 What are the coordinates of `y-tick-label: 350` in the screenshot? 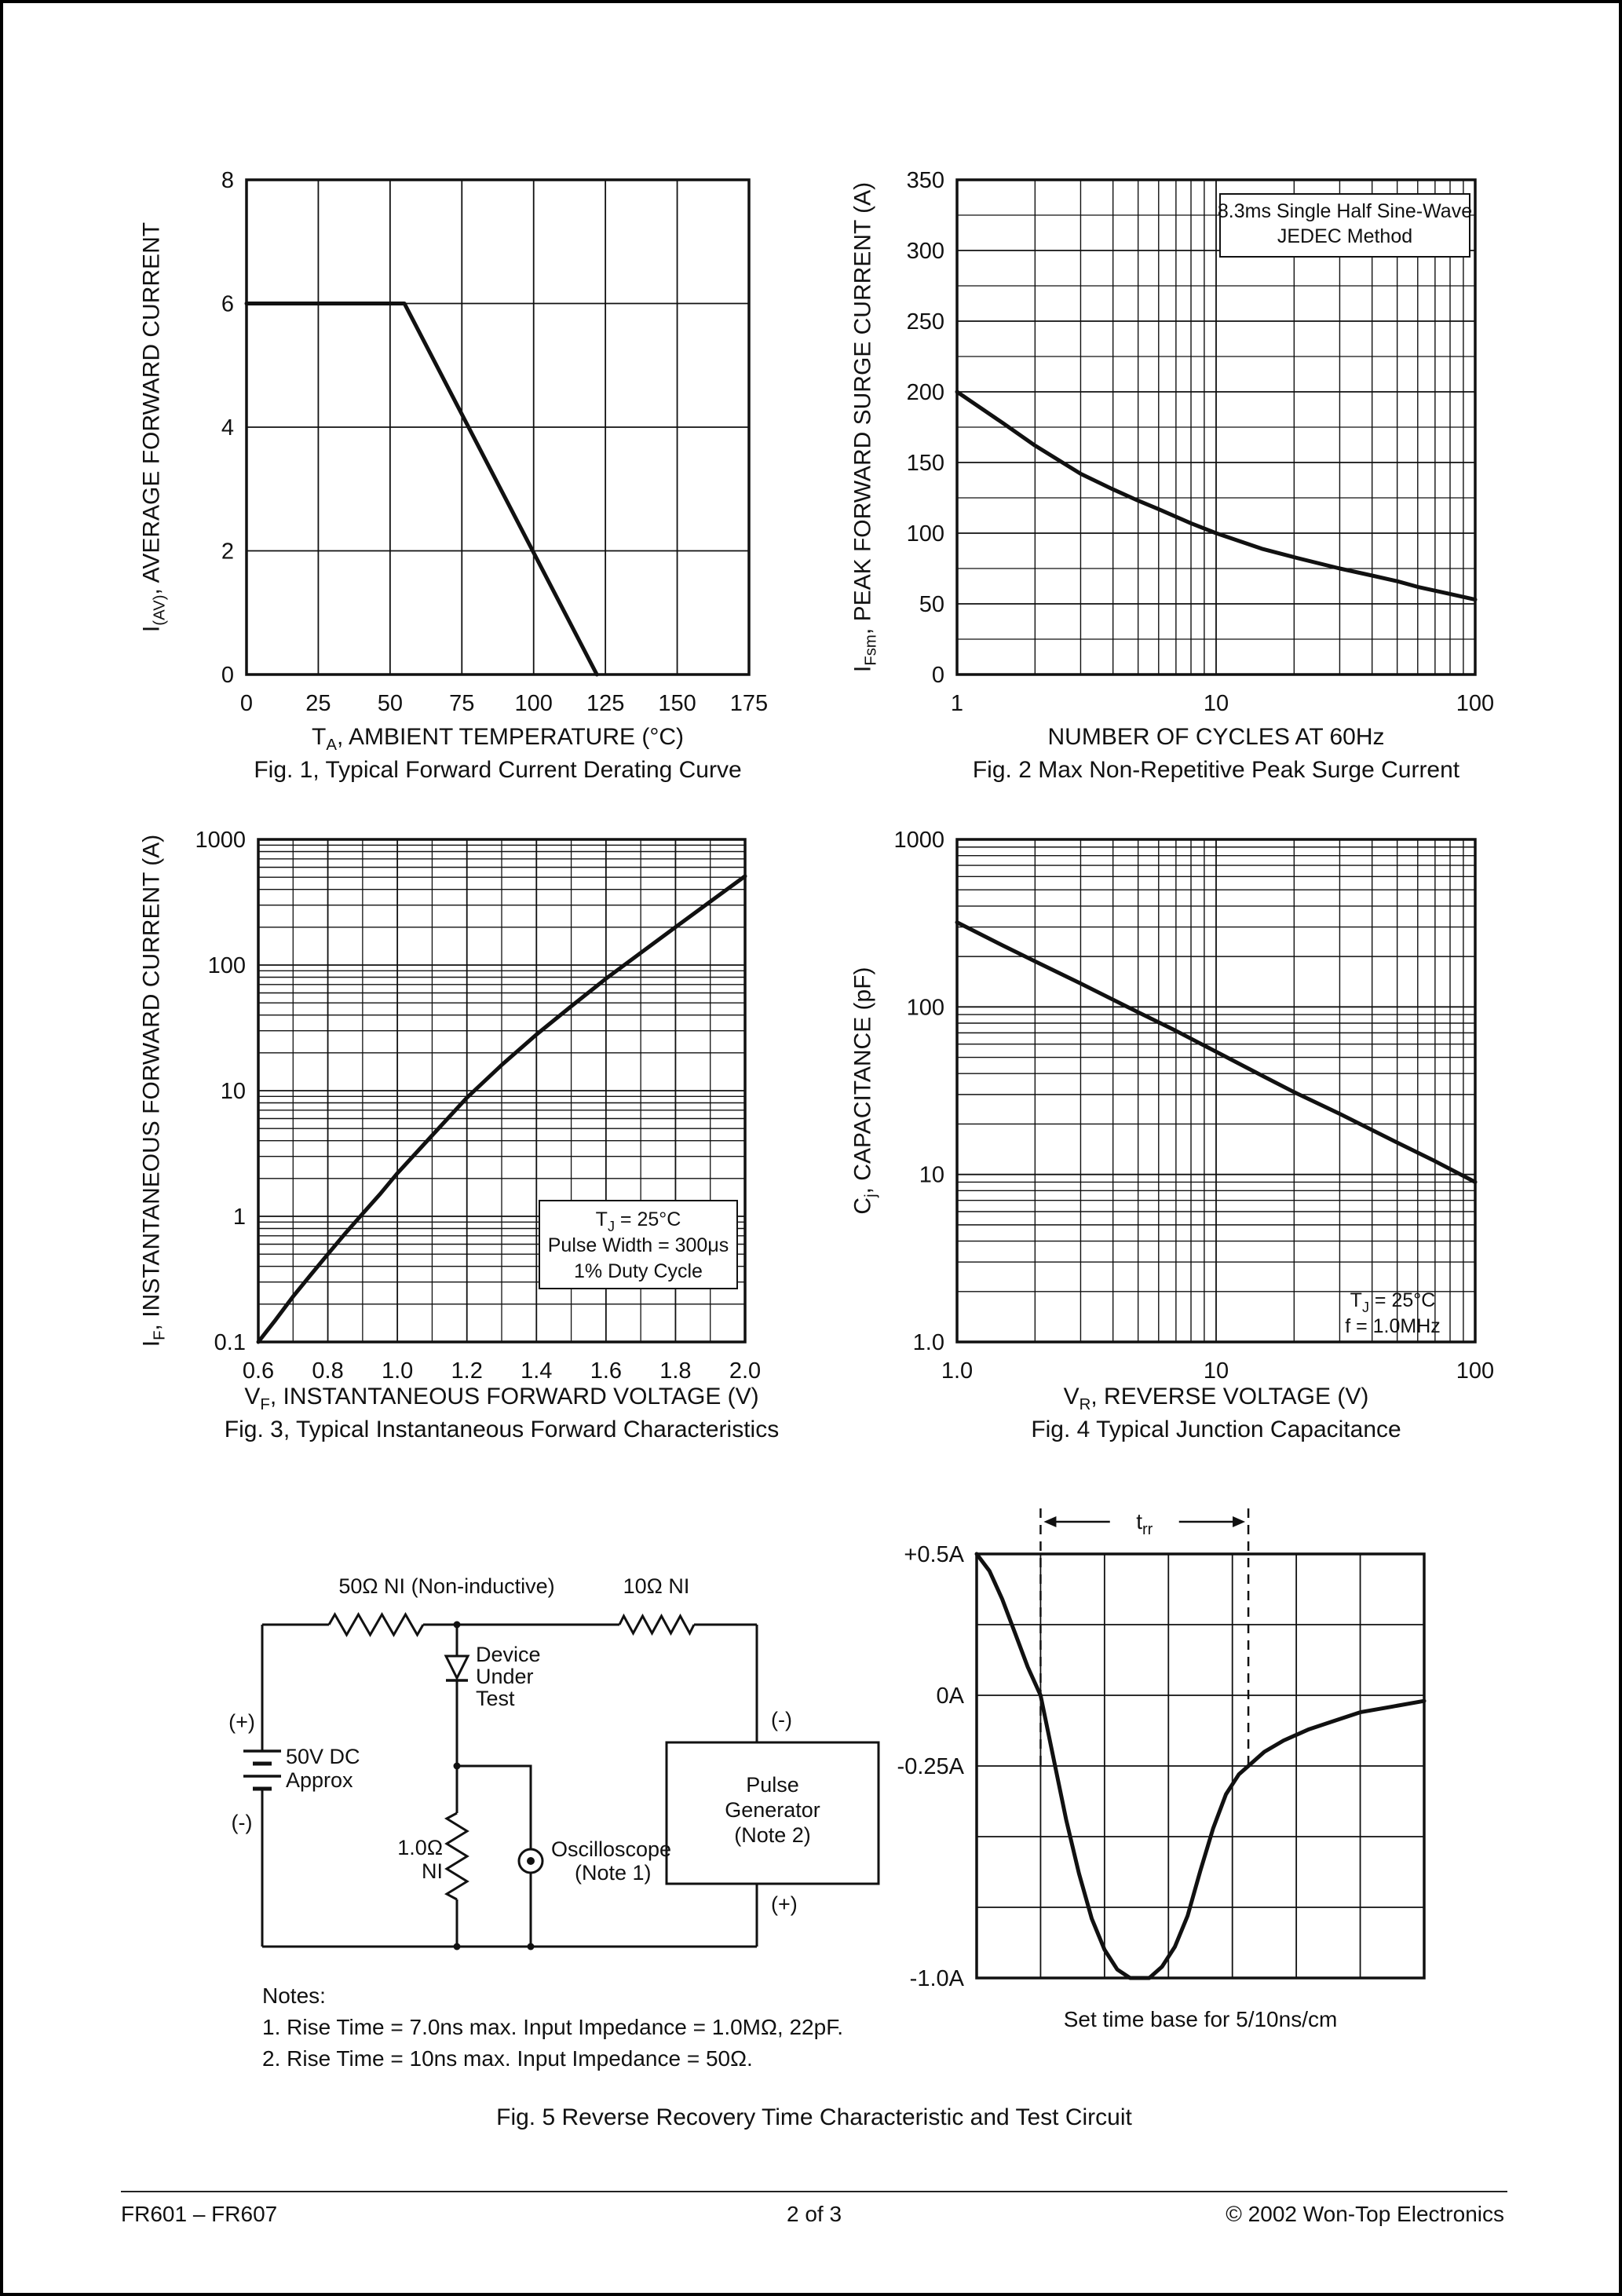 It's located at (925, 181).